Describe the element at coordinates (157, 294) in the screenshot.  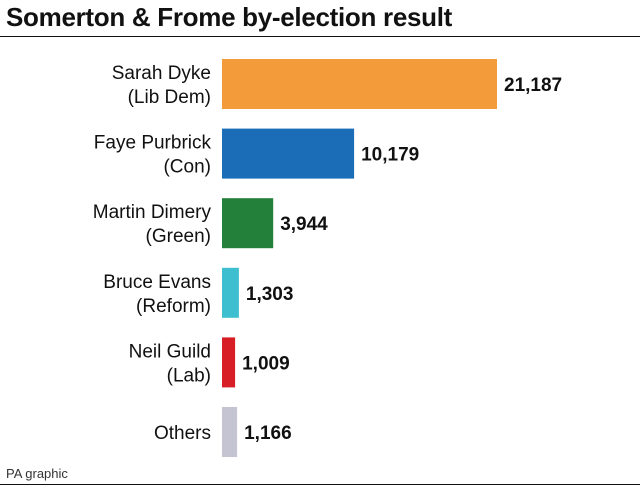
I see `category-label-3: Bruce Evans (Reform)` at that location.